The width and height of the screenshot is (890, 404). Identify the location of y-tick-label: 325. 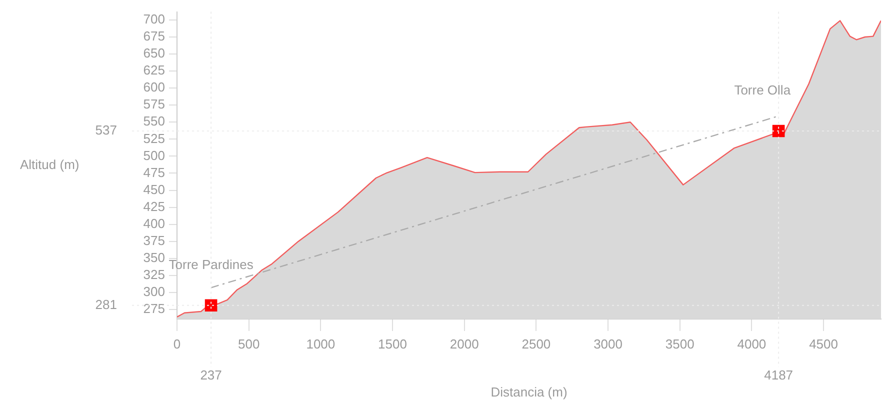
(154, 274).